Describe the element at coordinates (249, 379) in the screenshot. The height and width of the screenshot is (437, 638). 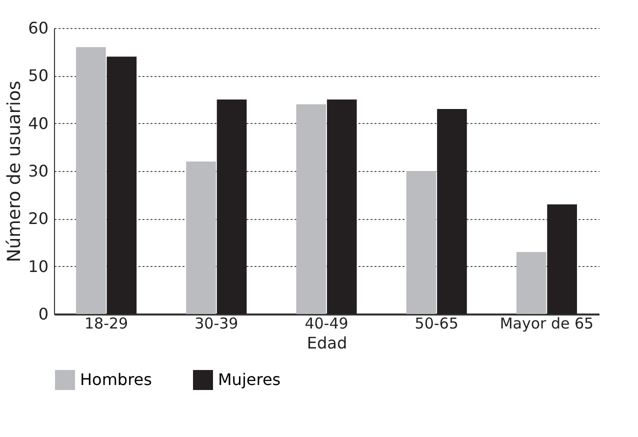
I see `legend-label: Mujeres` at that location.